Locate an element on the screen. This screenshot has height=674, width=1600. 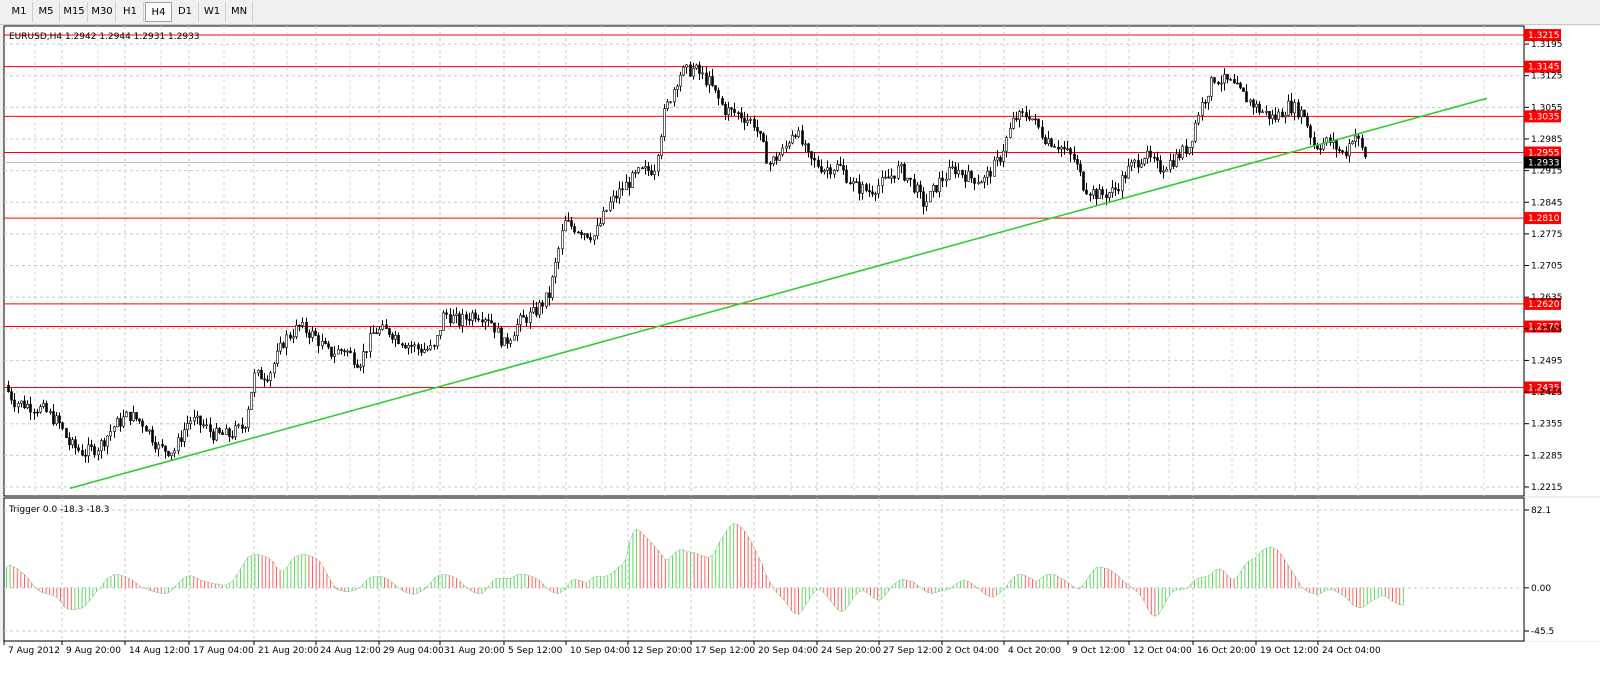
timeframe-button-m30: M30 is located at coordinates (102, 12).